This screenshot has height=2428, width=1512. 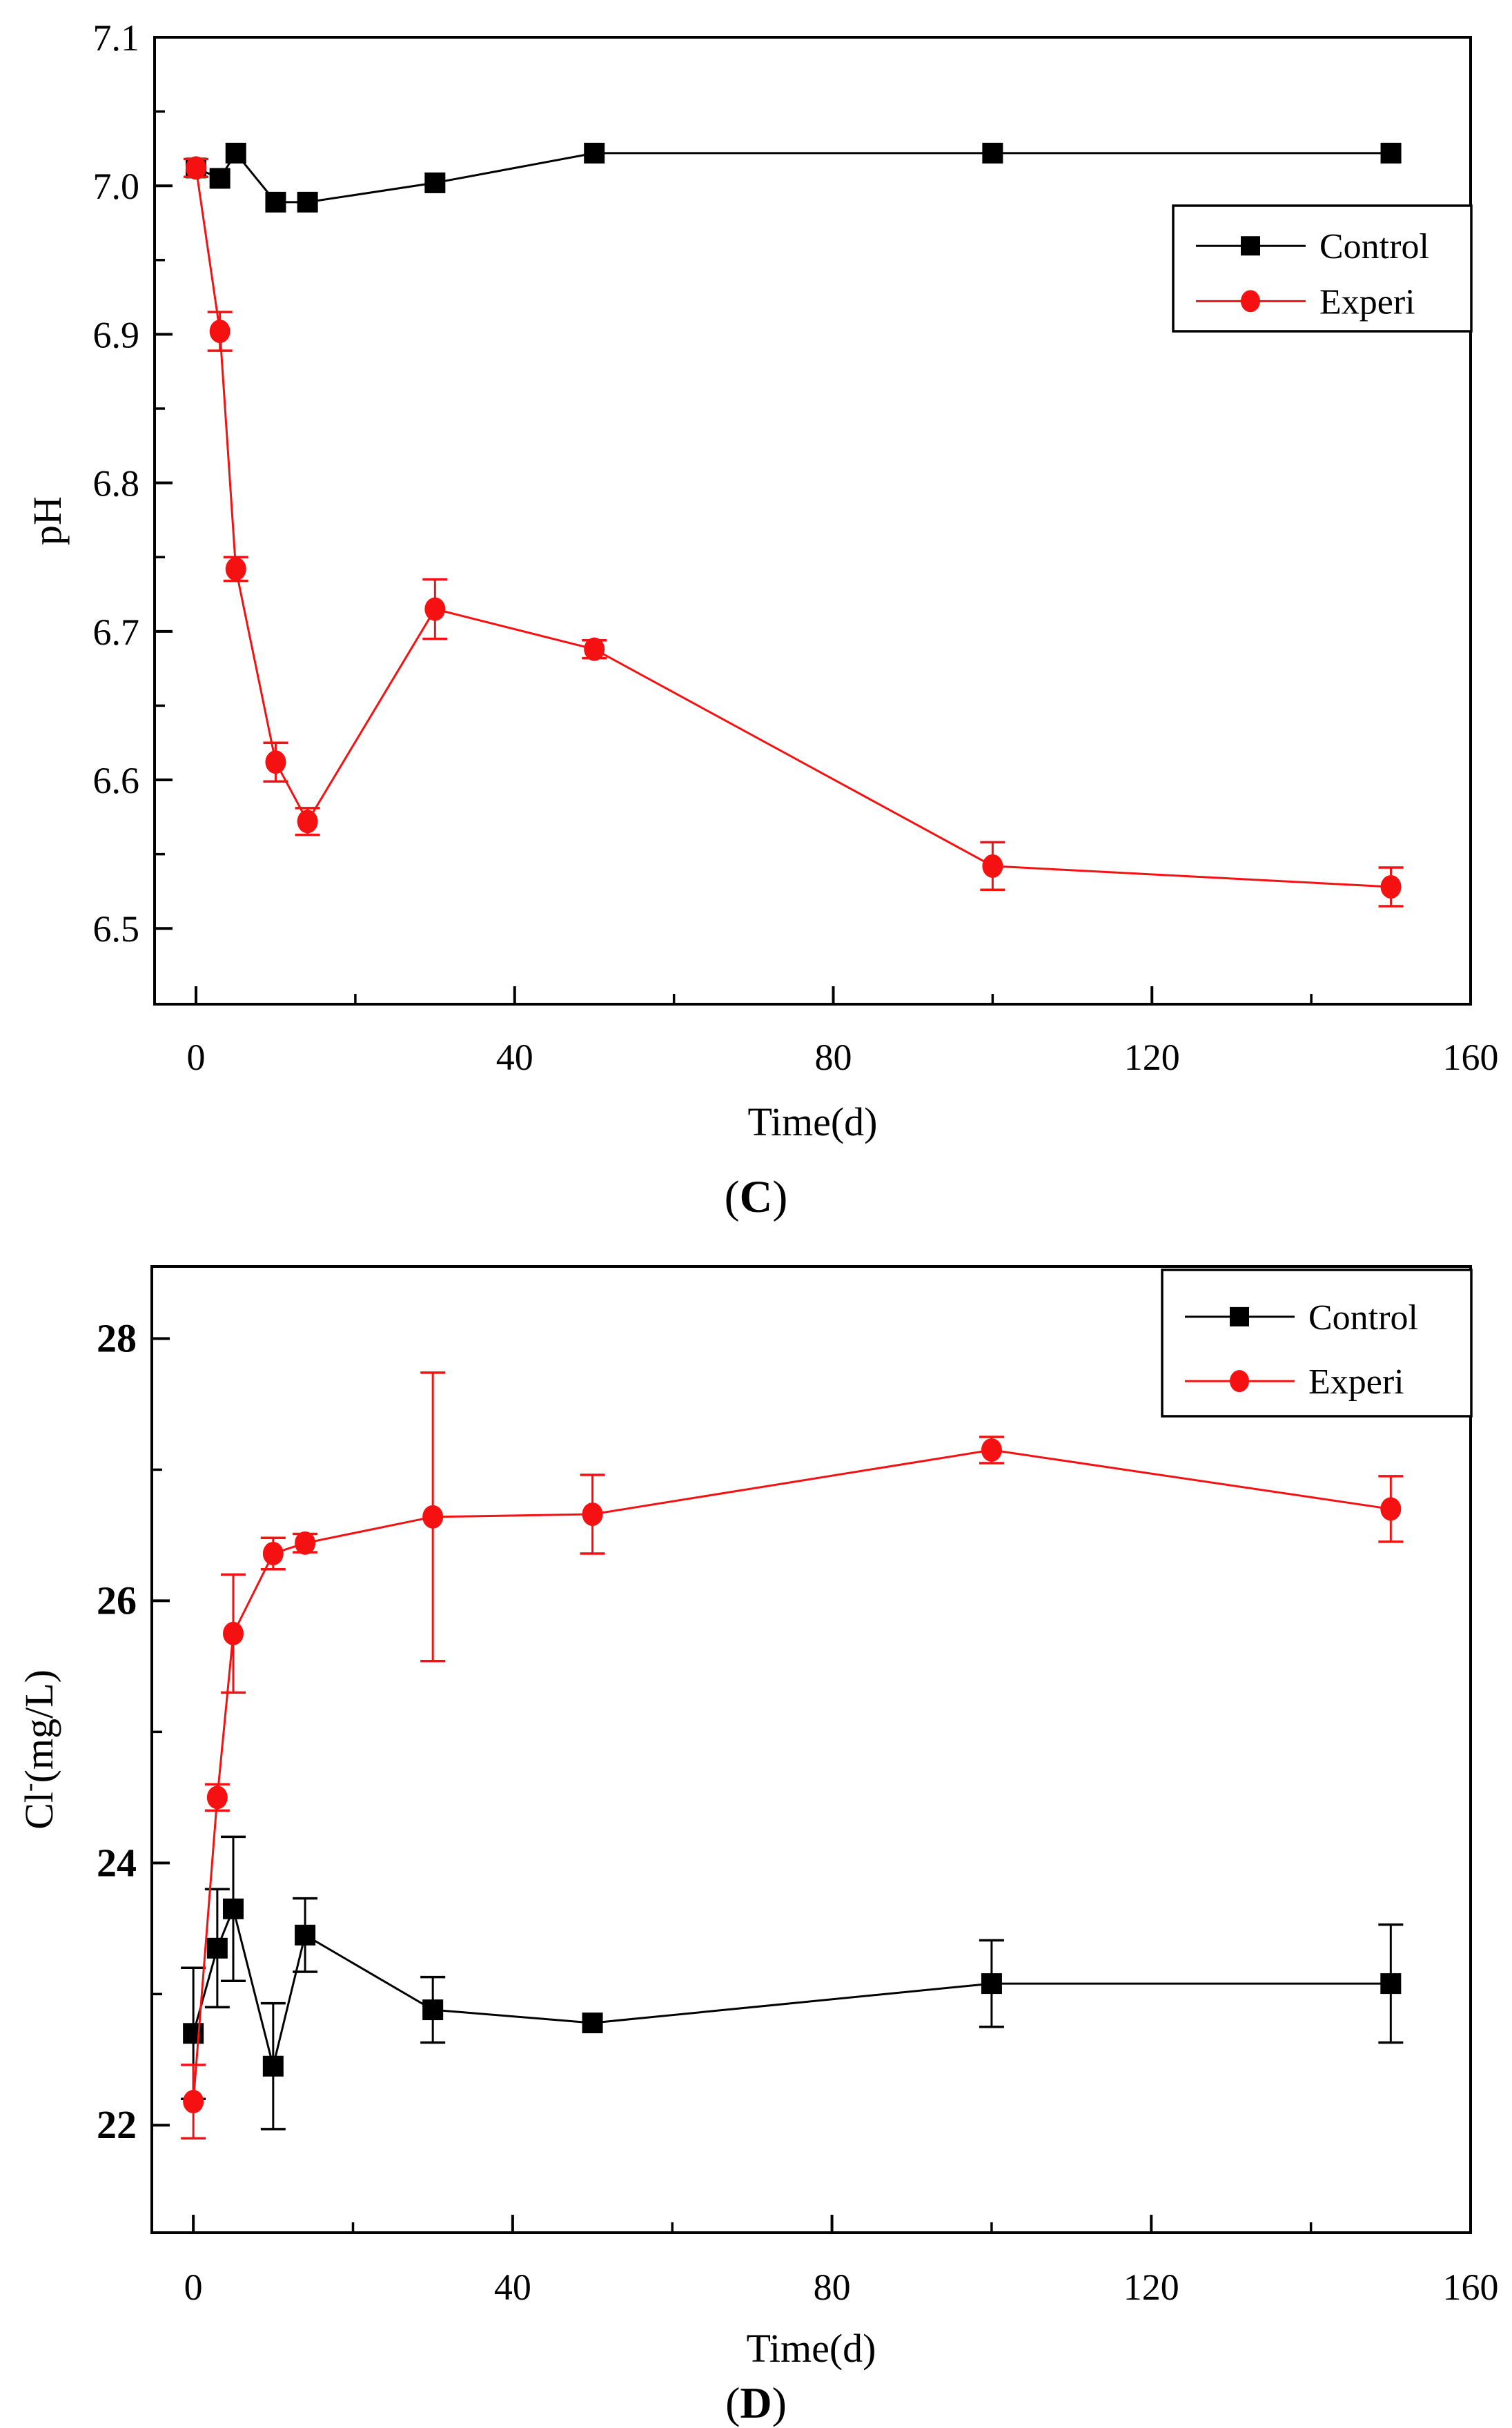 I want to click on y-tick-label: 24, so click(x=117, y=1863).